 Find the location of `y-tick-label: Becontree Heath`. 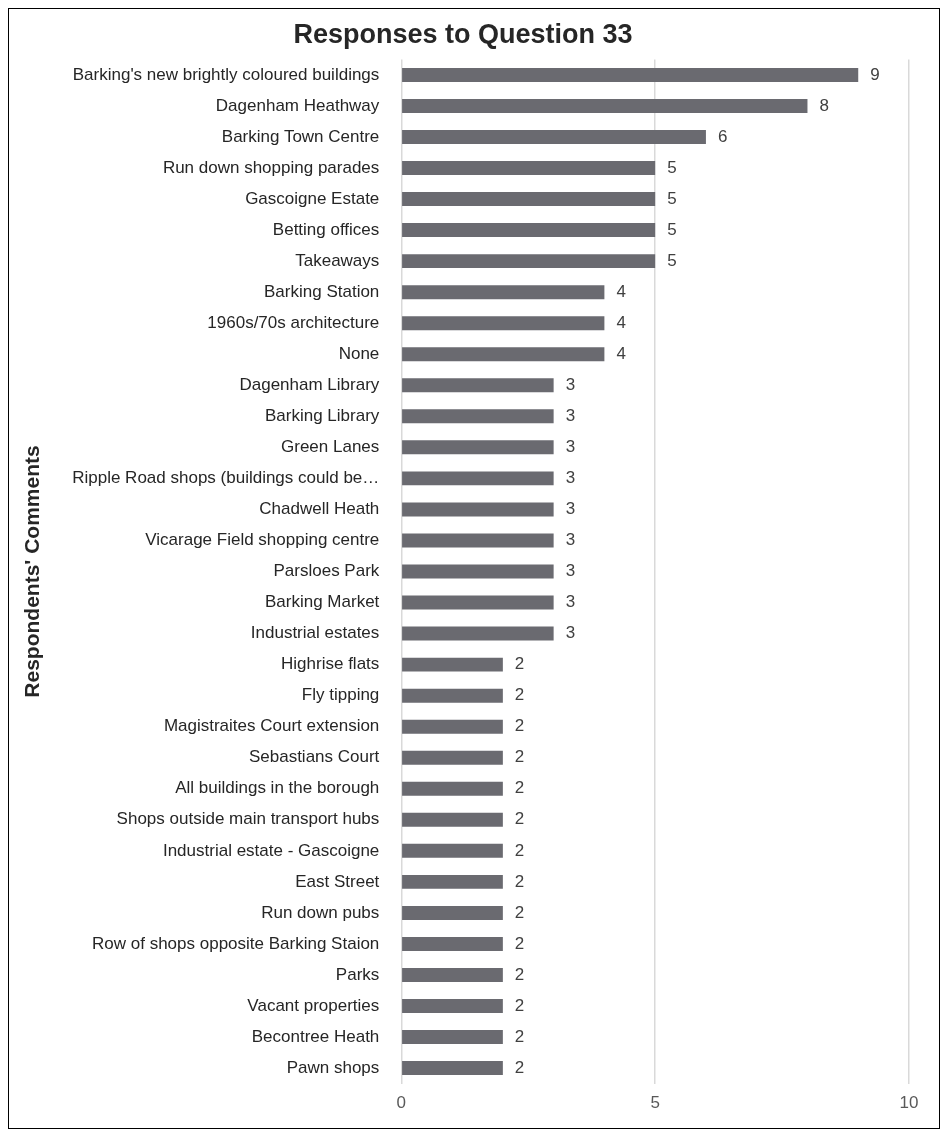

y-tick-label: Becontree Heath is located at coordinates (315, 1036).